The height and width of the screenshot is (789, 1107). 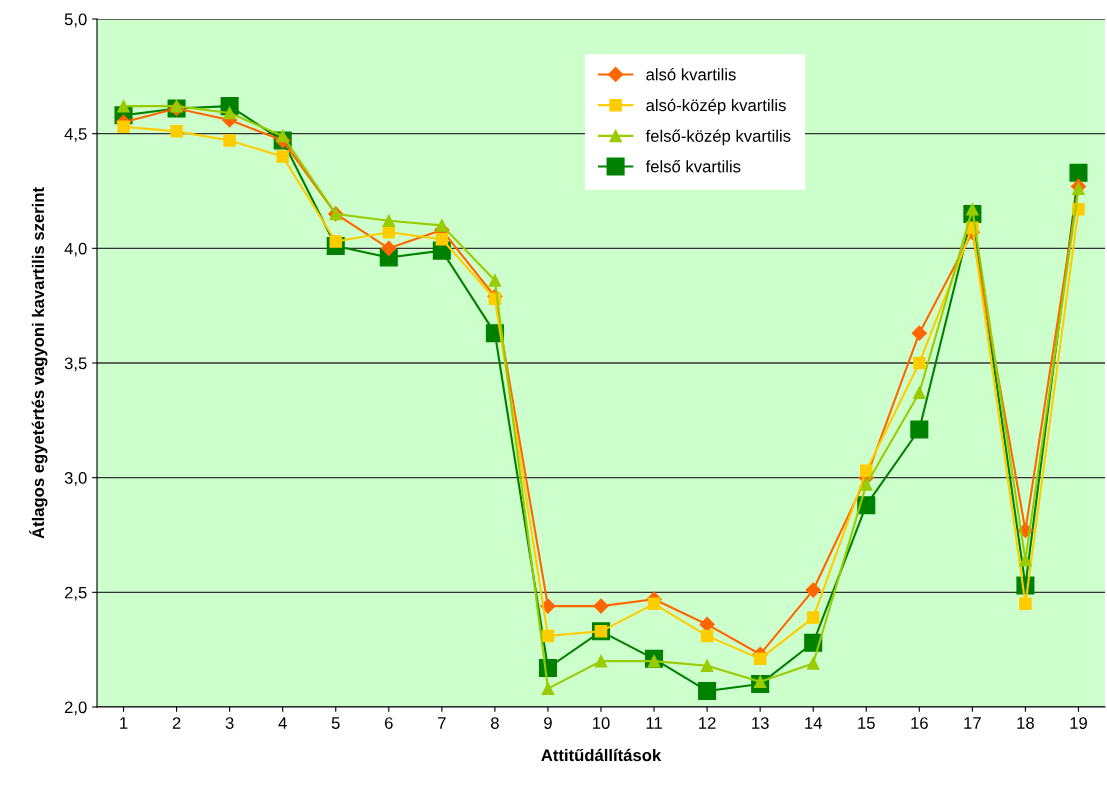 I want to click on y-tick-label: 3,0, so click(x=75, y=479).